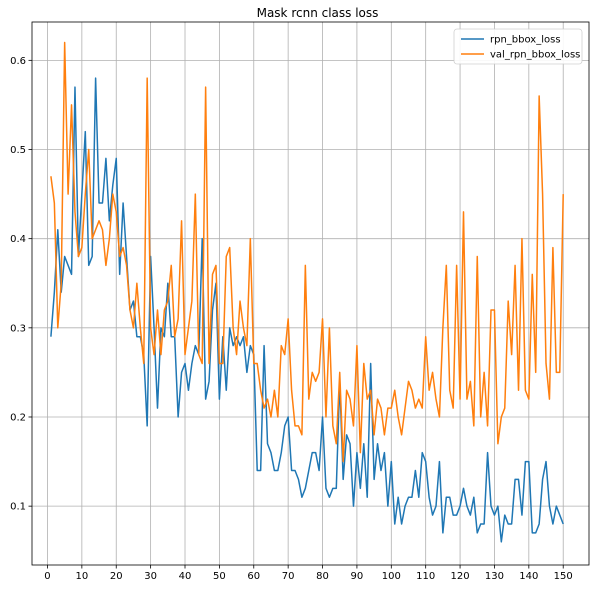 The image size is (595, 590). What do you see at coordinates (525, 40) in the screenshot?
I see `legend-label-rpn-bbox-loss: rpn_bbox_loss` at bounding box center [525, 40].